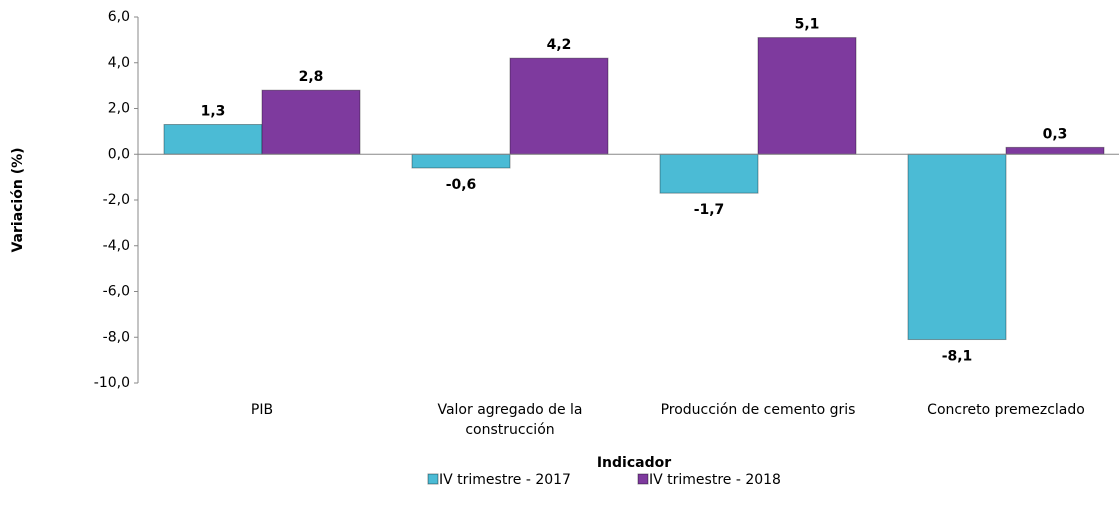  Describe the element at coordinates (119, 63) in the screenshot. I see `y-tick-label: 4,0` at that location.